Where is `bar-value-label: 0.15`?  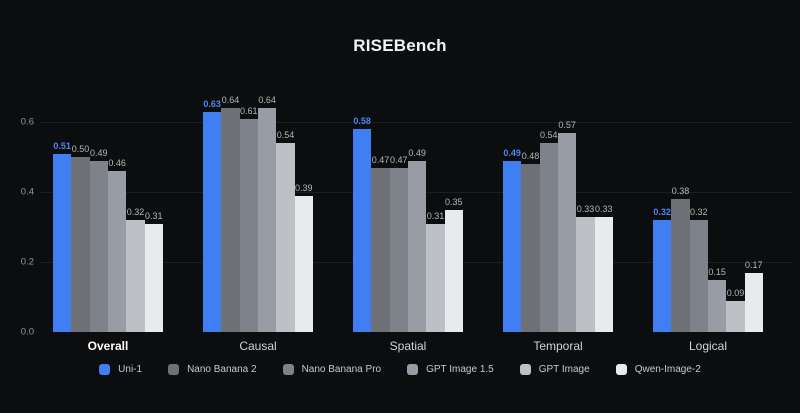 bar-value-label: 0.15 is located at coordinates (717, 271).